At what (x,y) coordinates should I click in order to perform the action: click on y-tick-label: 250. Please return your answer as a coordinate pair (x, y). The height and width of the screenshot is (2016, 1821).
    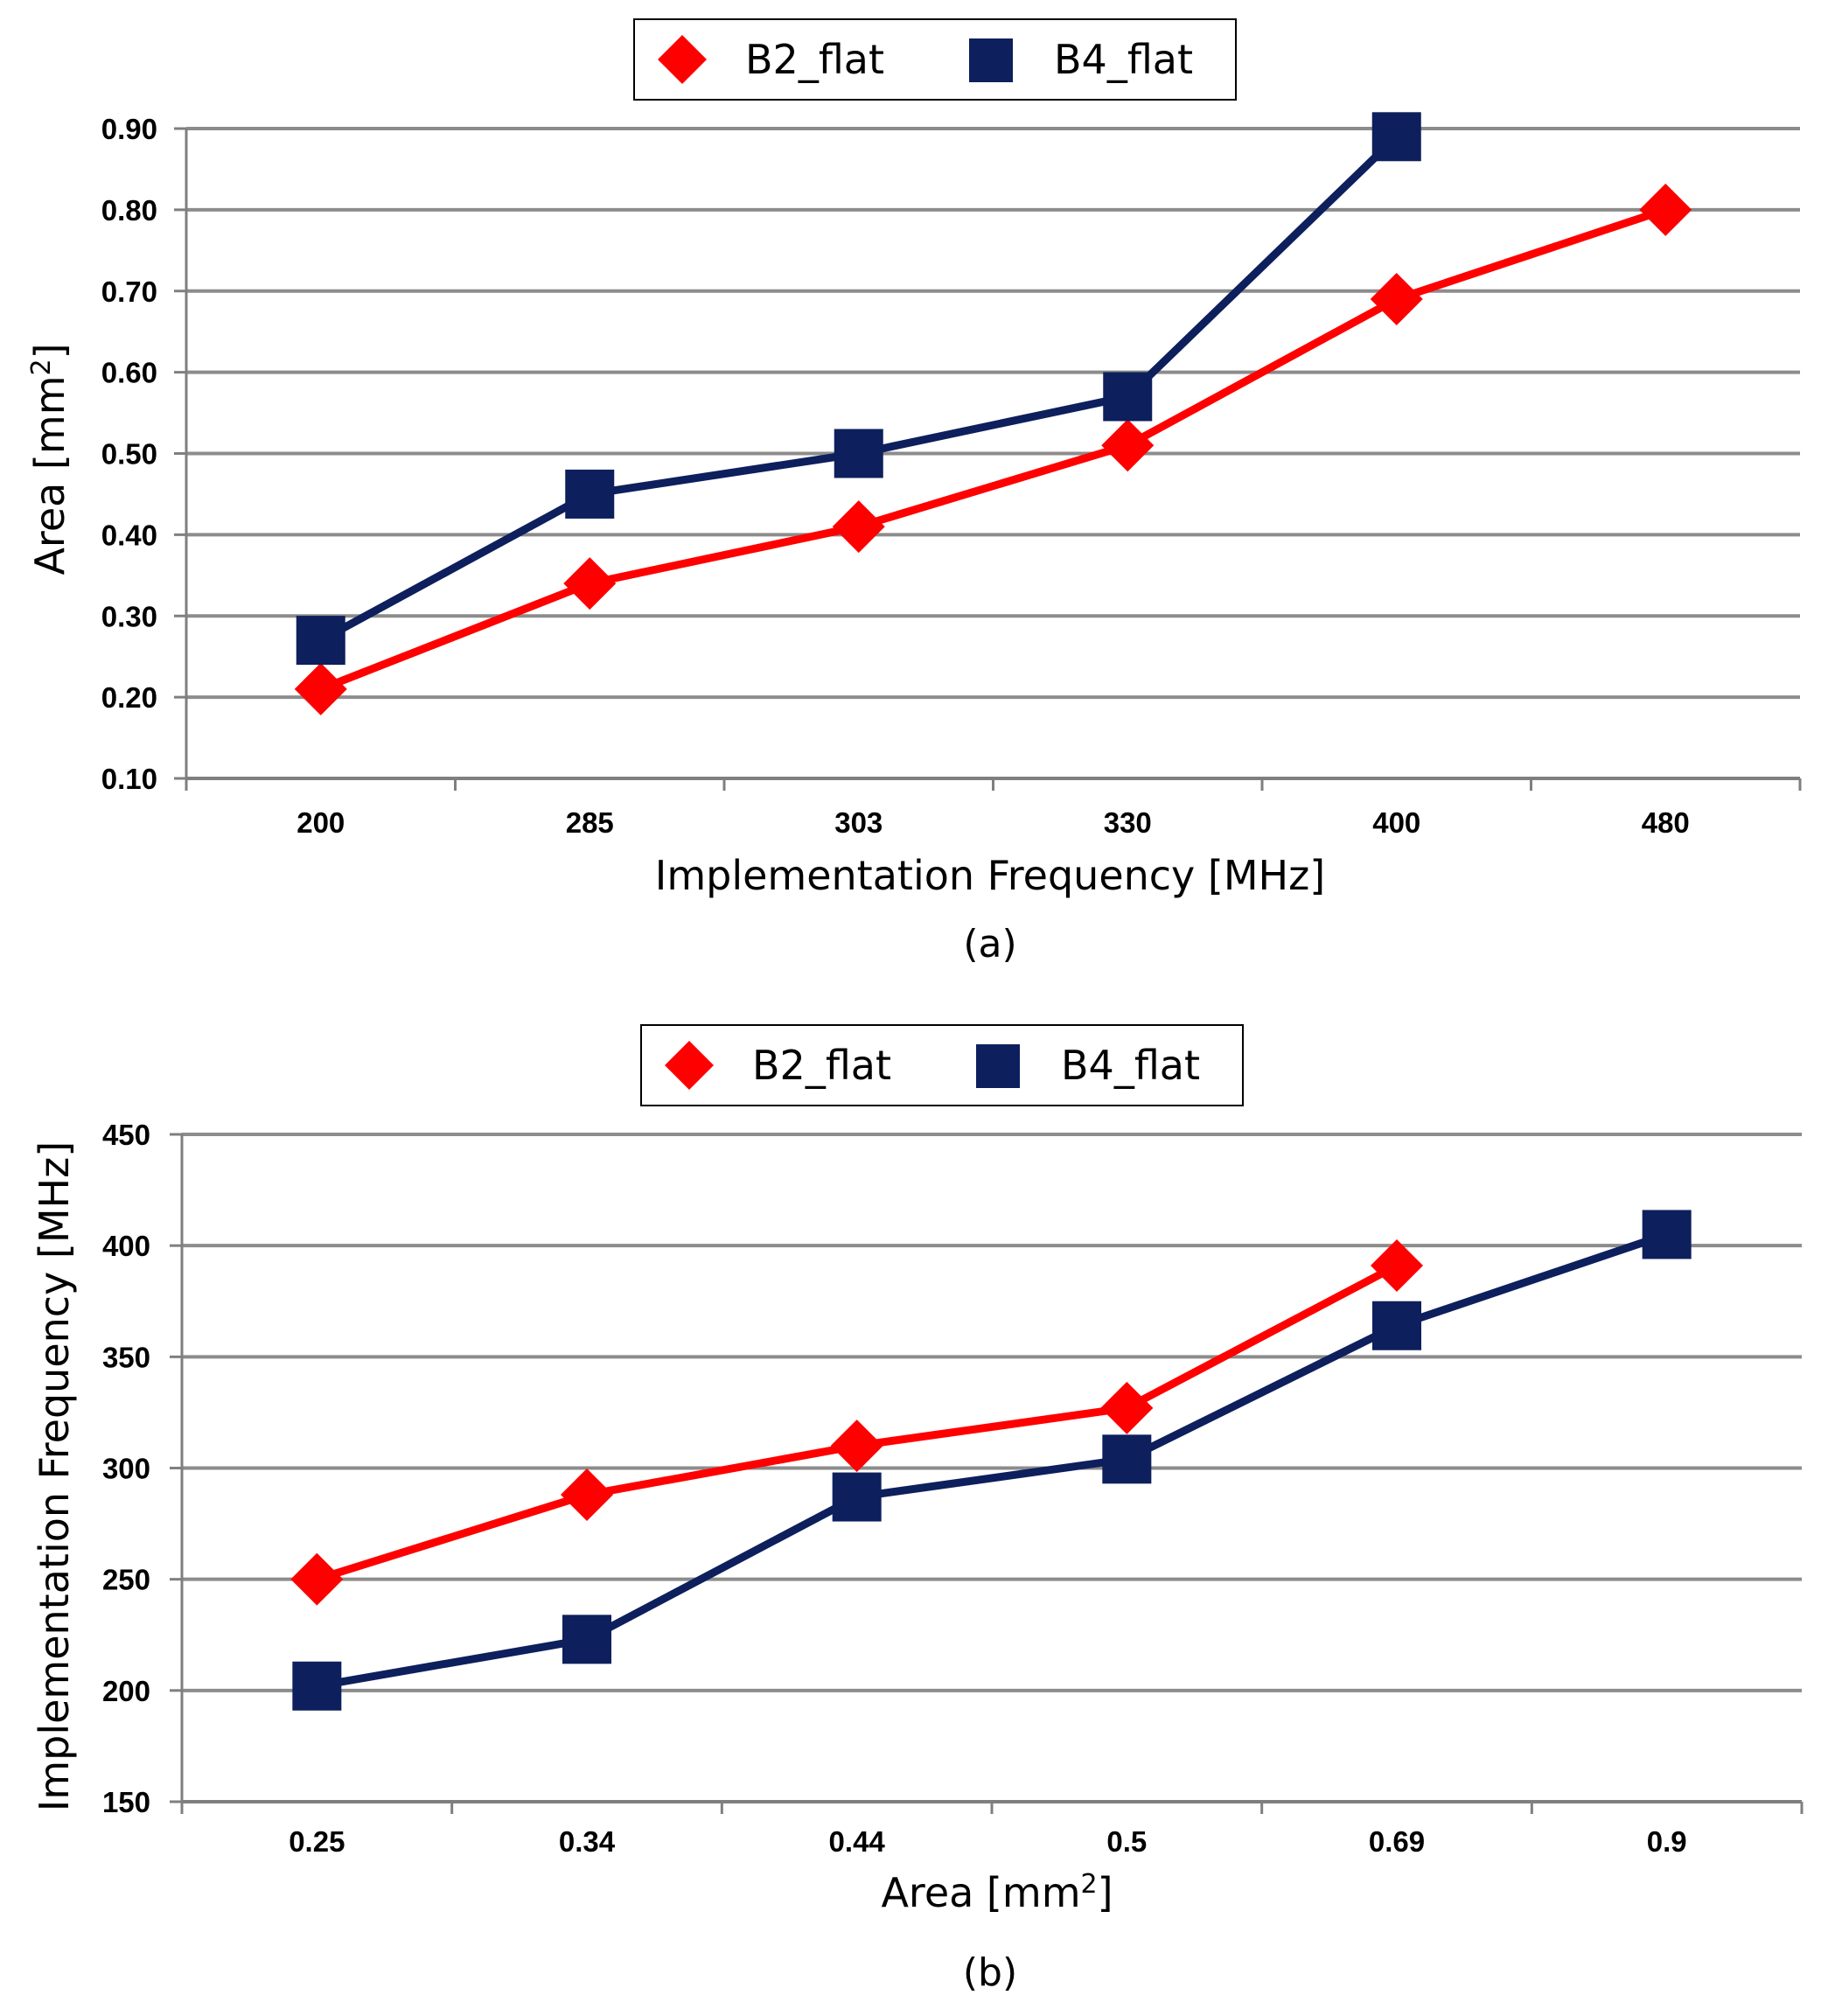
    Looking at the image, I should click on (126, 1580).